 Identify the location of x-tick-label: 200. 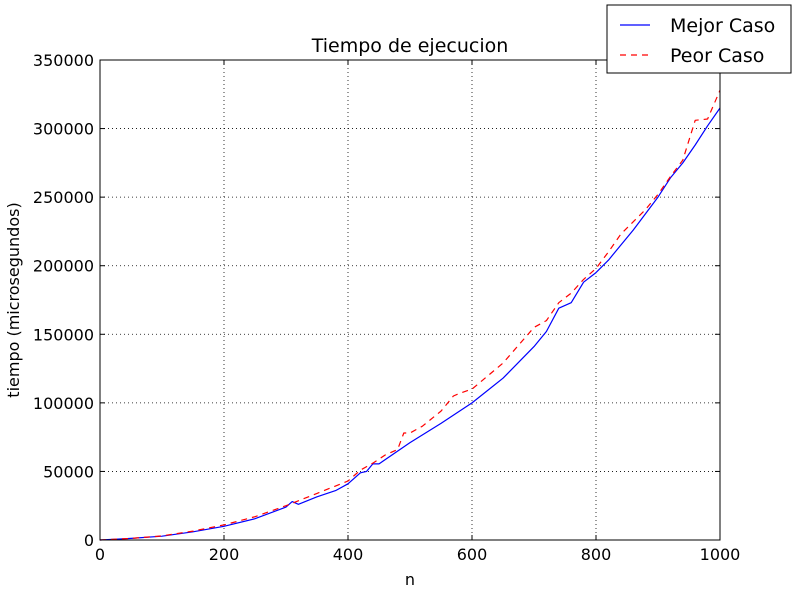
(224, 554).